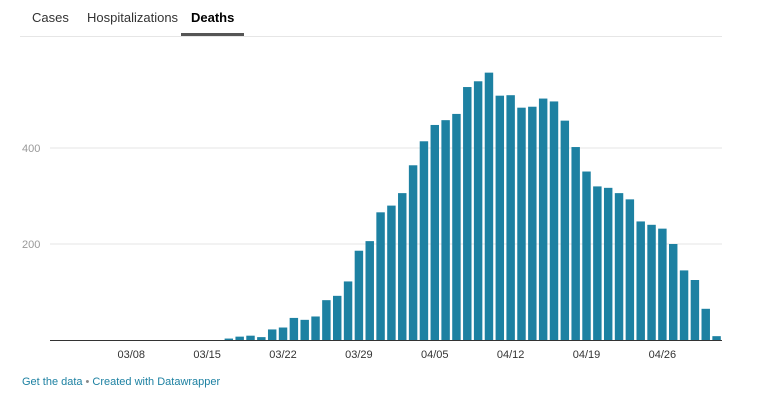 This screenshot has height=402, width=771. What do you see at coordinates (283, 355) in the screenshot?
I see `x-tick-label: 03/22` at bounding box center [283, 355].